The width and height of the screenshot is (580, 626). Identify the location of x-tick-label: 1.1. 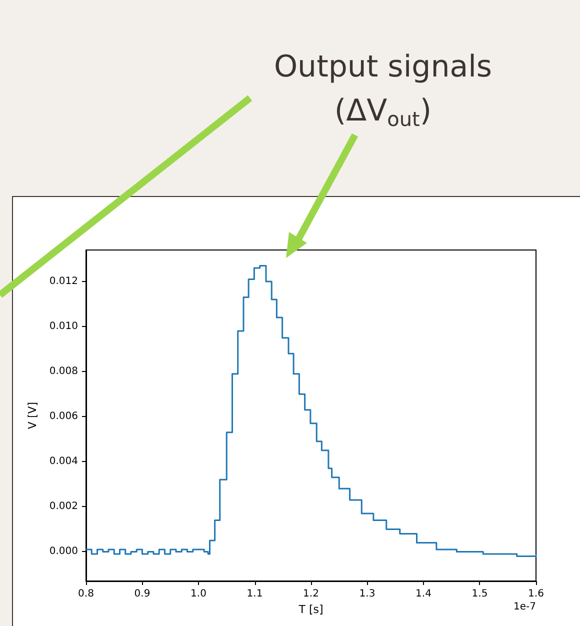
(254, 594).